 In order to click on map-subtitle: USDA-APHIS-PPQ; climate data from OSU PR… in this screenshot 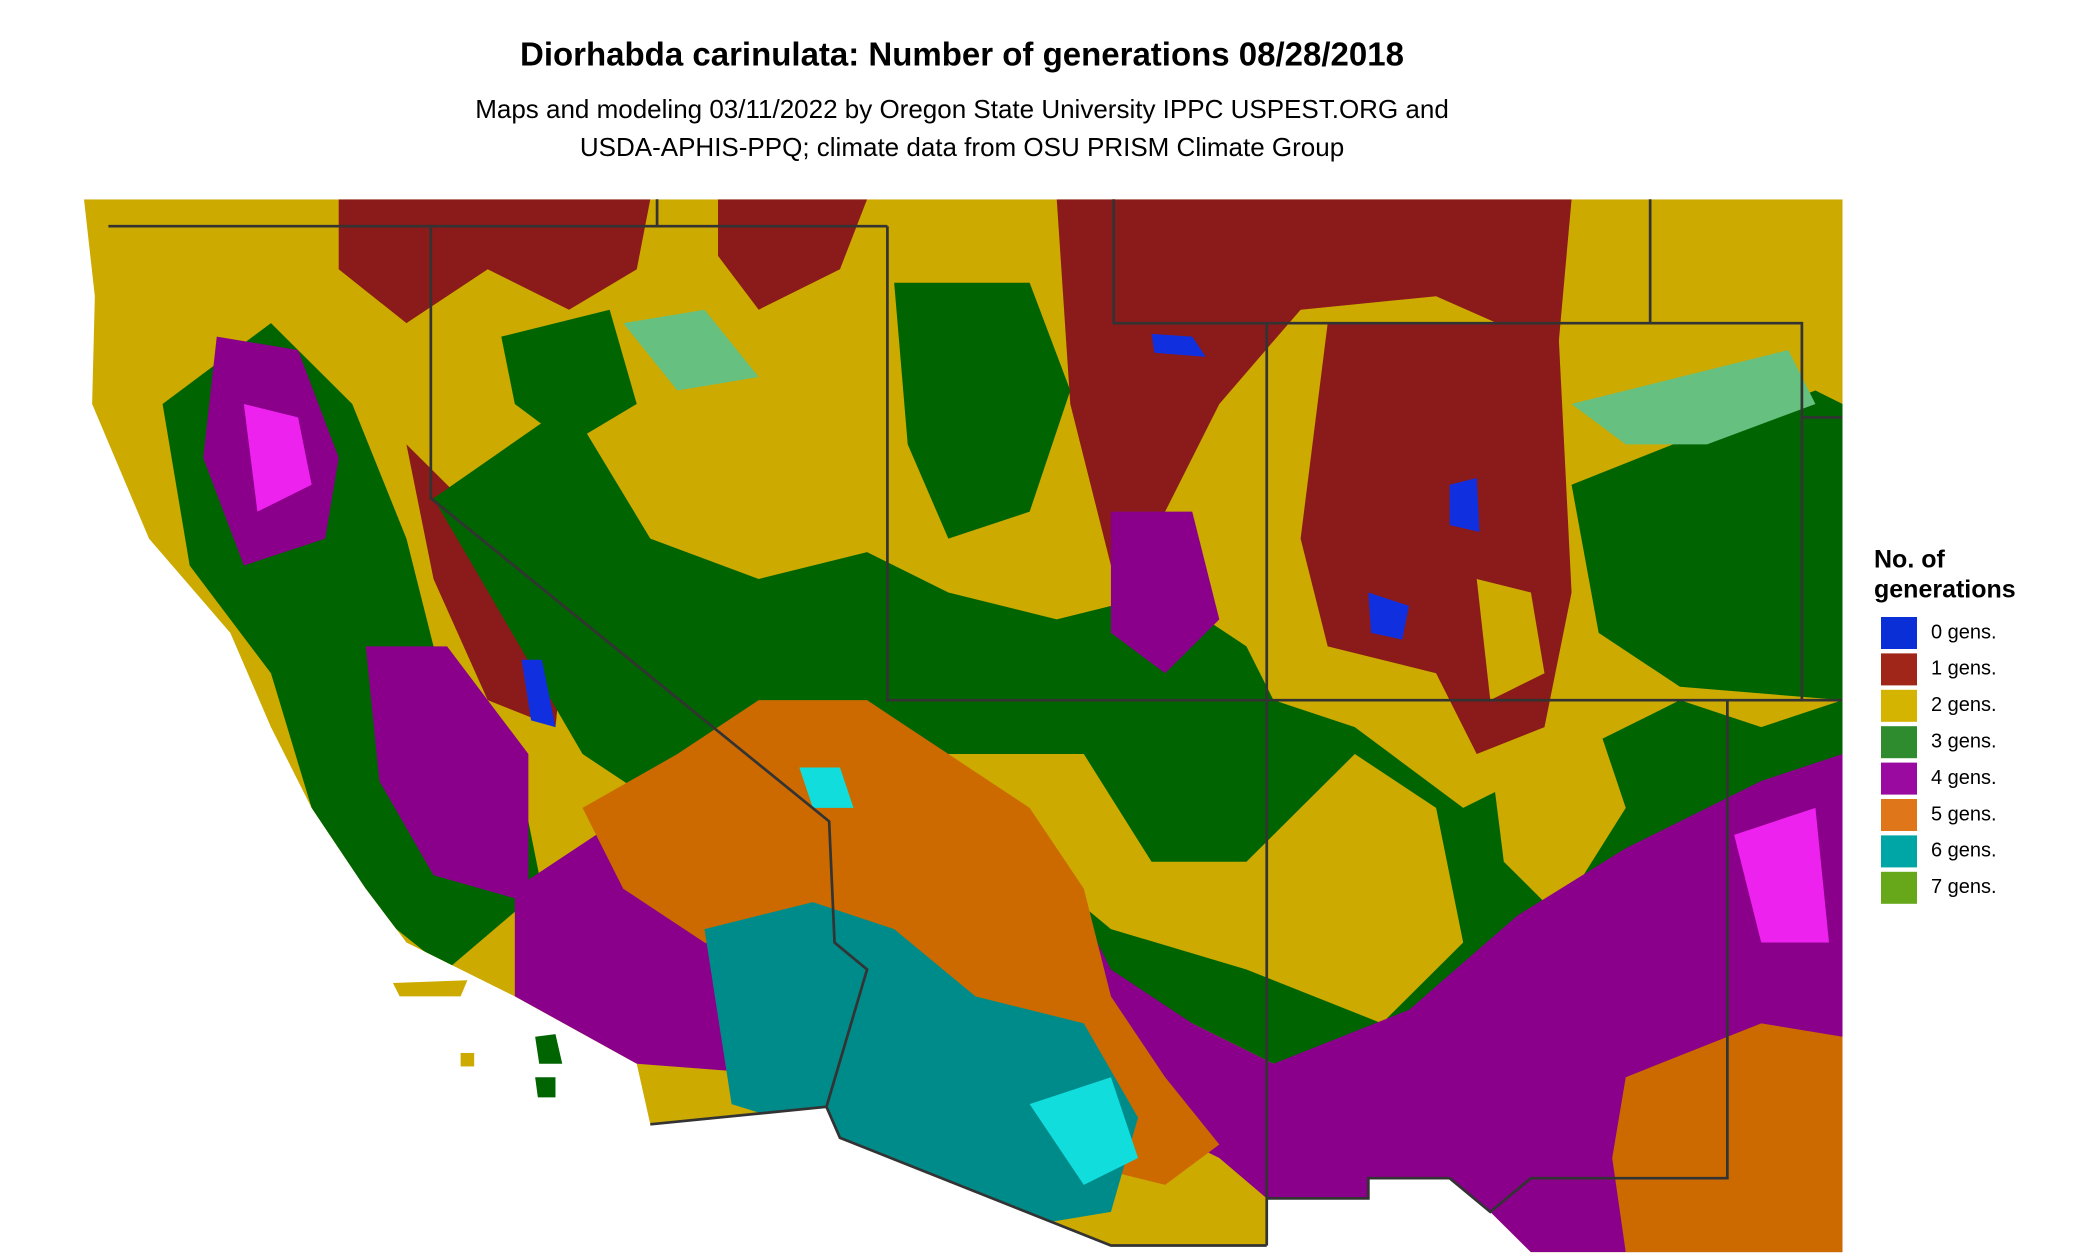, I will do `click(962, 147)`.